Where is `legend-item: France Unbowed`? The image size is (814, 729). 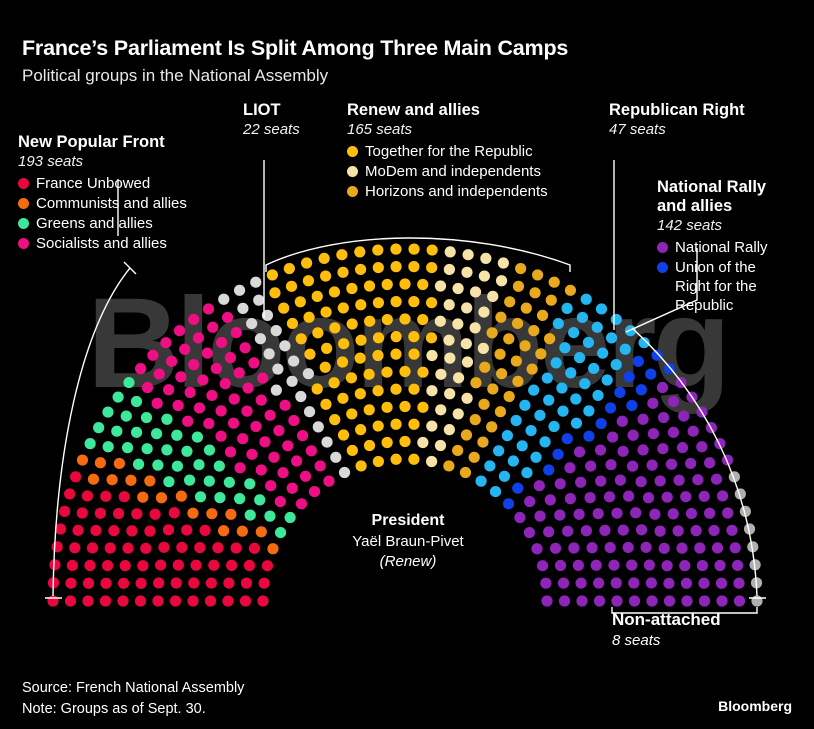
legend-item: France Unbowed is located at coordinates (102, 183).